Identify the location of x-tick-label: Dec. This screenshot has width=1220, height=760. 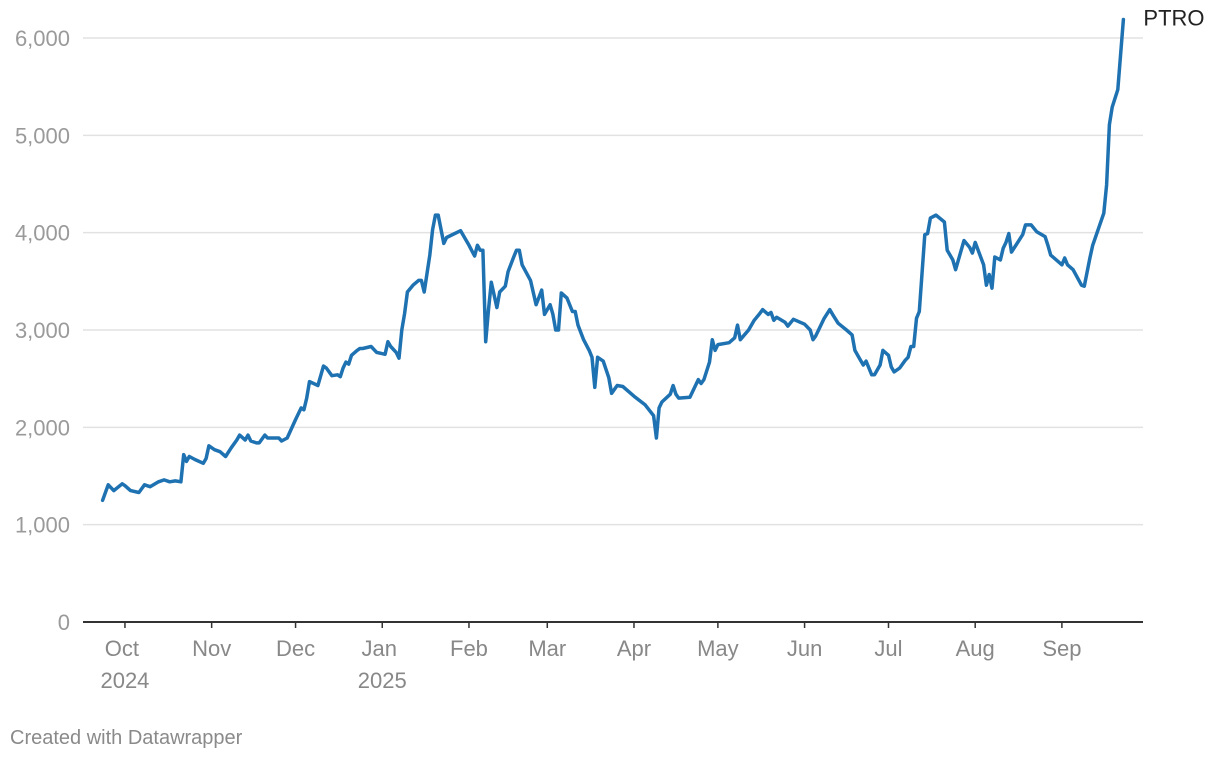
(295, 648).